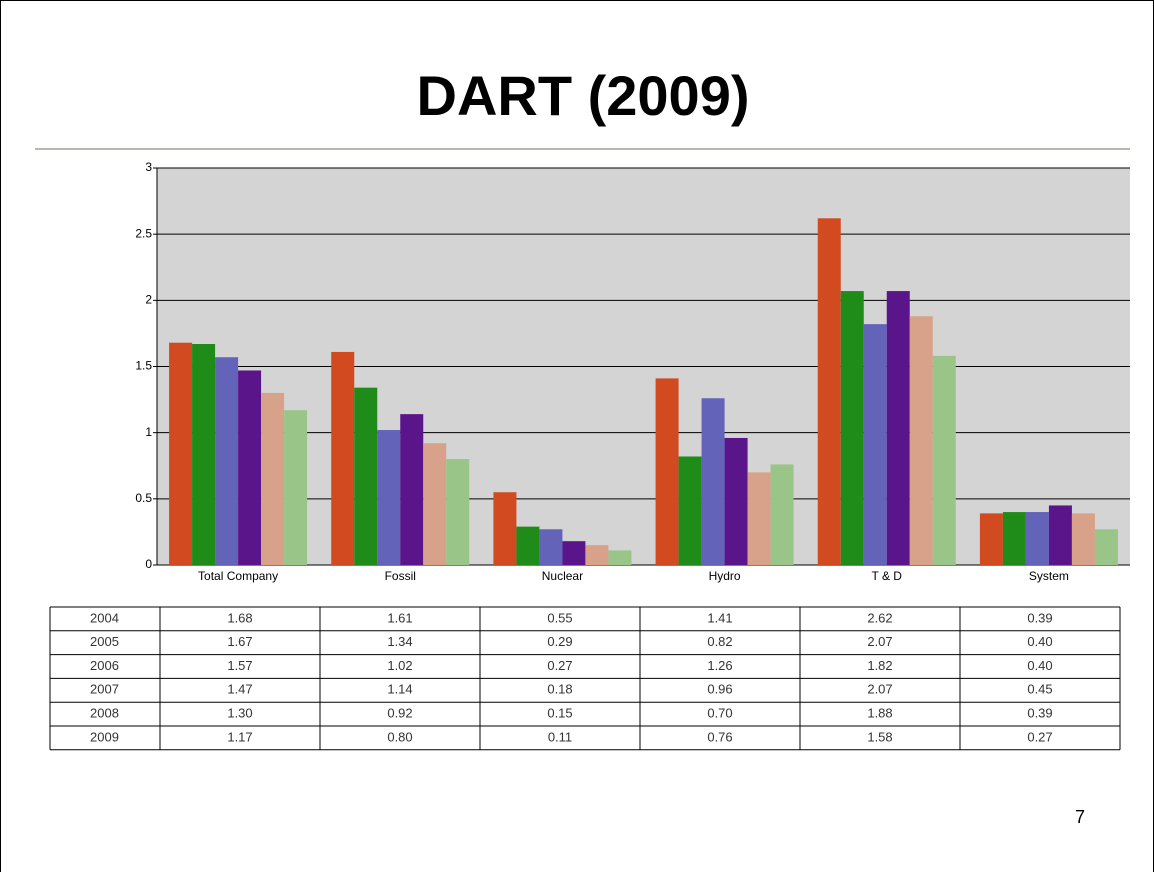  What do you see at coordinates (148, 300) in the screenshot?
I see `y-tick-label: 2` at bounding box center [148, 300].